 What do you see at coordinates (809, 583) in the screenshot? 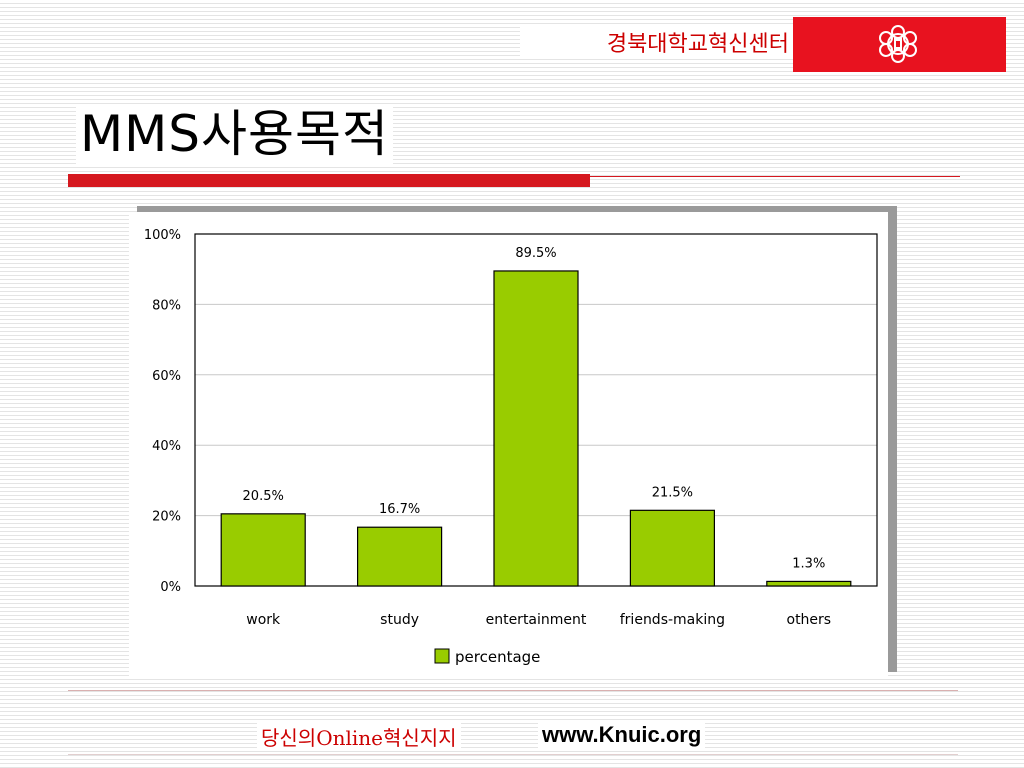
I see `bar-others` at bounding box center [809, 583].